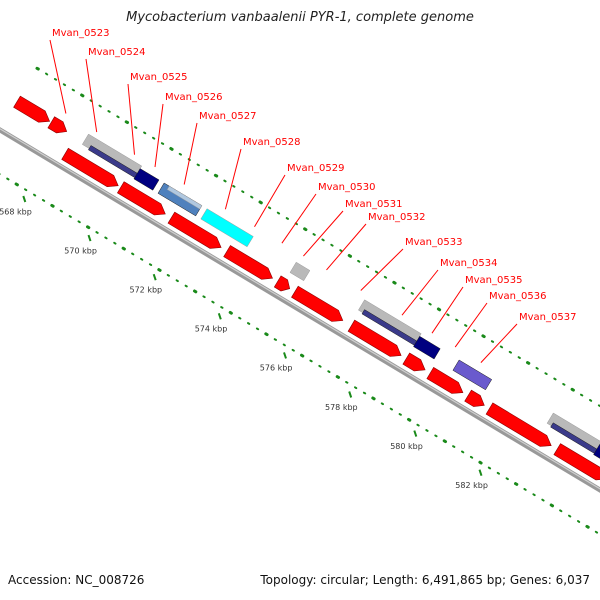  What do you see at coordinates (471, 485) in the screenshot?
I see `scale-label-582: 582 kbp` at bounding box center [471, 485].